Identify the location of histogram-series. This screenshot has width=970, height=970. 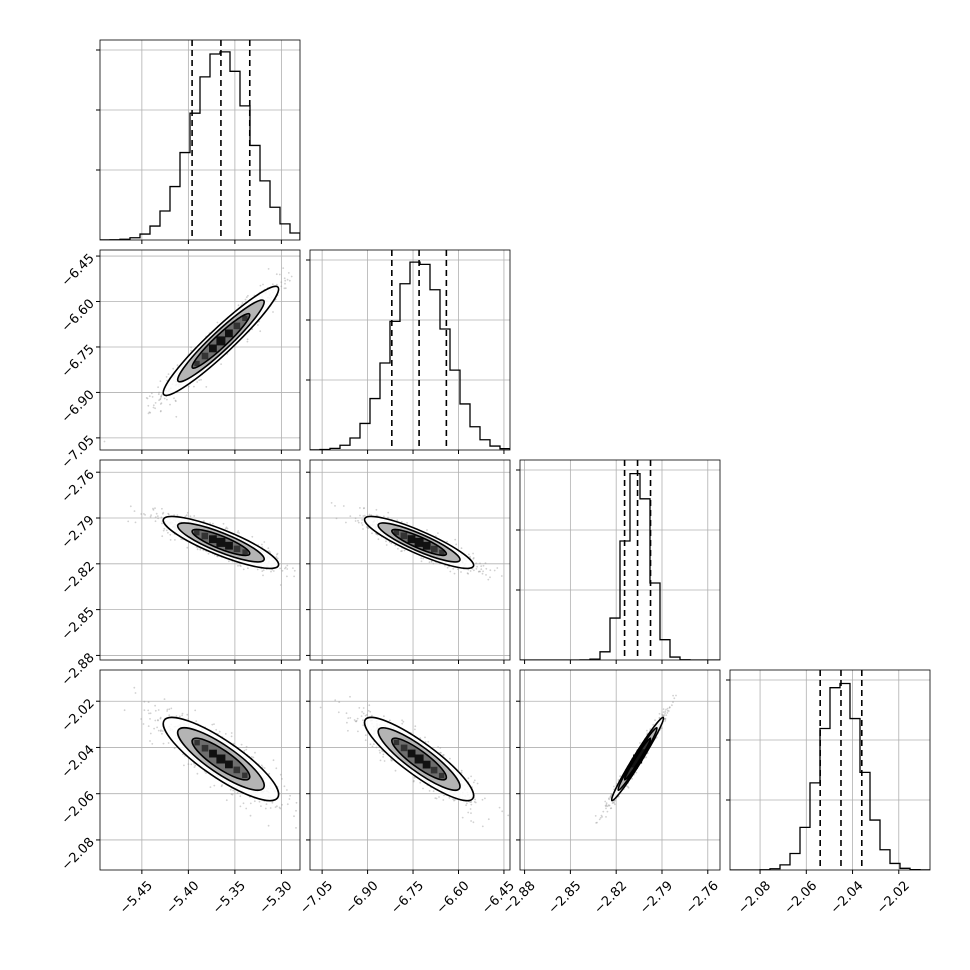
(200, 145).